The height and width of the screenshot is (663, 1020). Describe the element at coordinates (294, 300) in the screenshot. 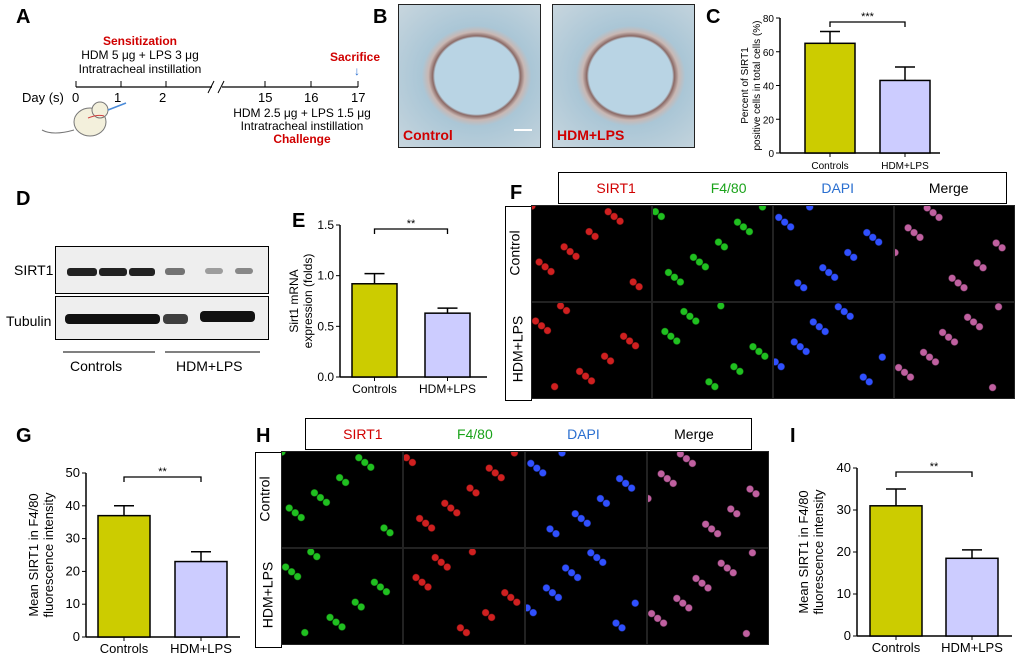

I see `y-axis-label: Sirt1 mRNA` at that location.